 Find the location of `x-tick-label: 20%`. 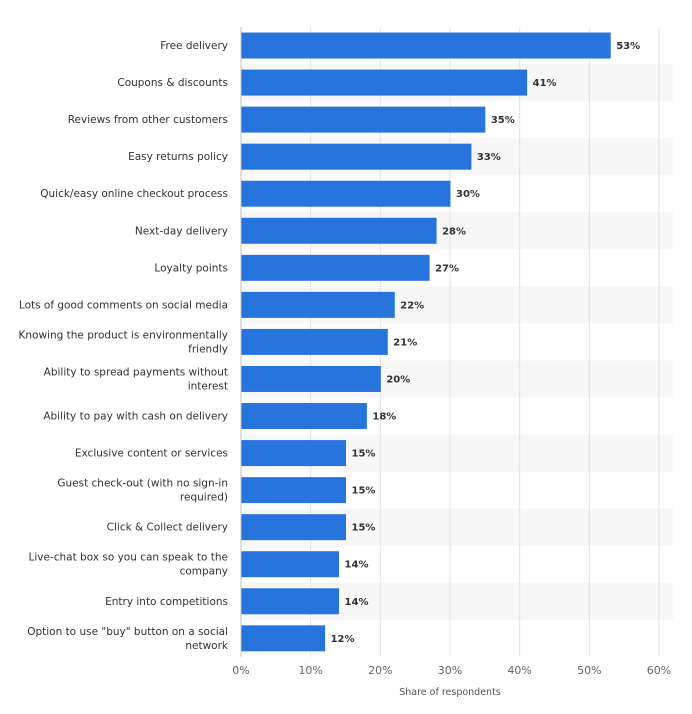

x-tick-label: 20% is located at coordinates (380, 670).